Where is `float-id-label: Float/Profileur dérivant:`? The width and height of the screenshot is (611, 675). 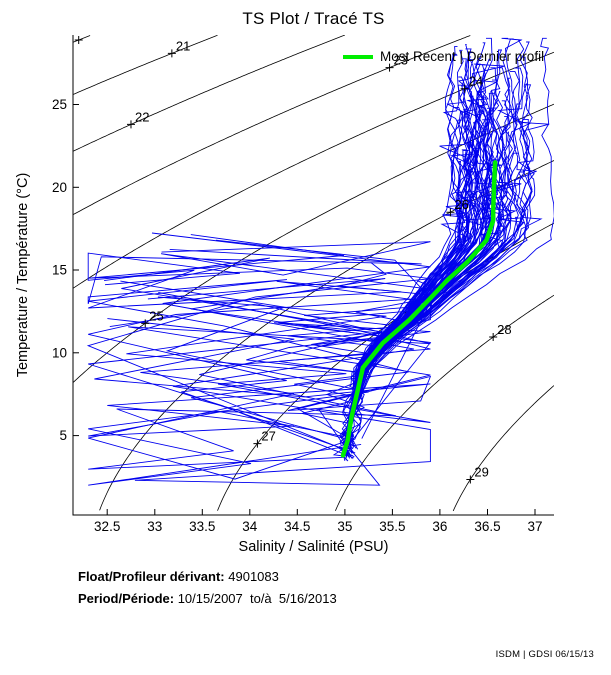 float-id-label: Float/Profileur dérivant: is located at coordinates (151, 576).